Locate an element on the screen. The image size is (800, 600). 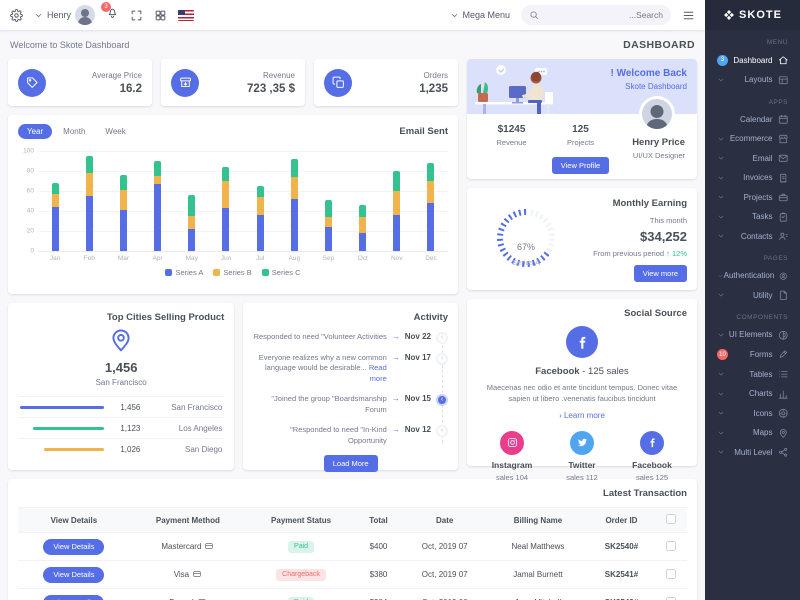
sidebar-item-layouts: Layouts is located at coordinates (752, 80).